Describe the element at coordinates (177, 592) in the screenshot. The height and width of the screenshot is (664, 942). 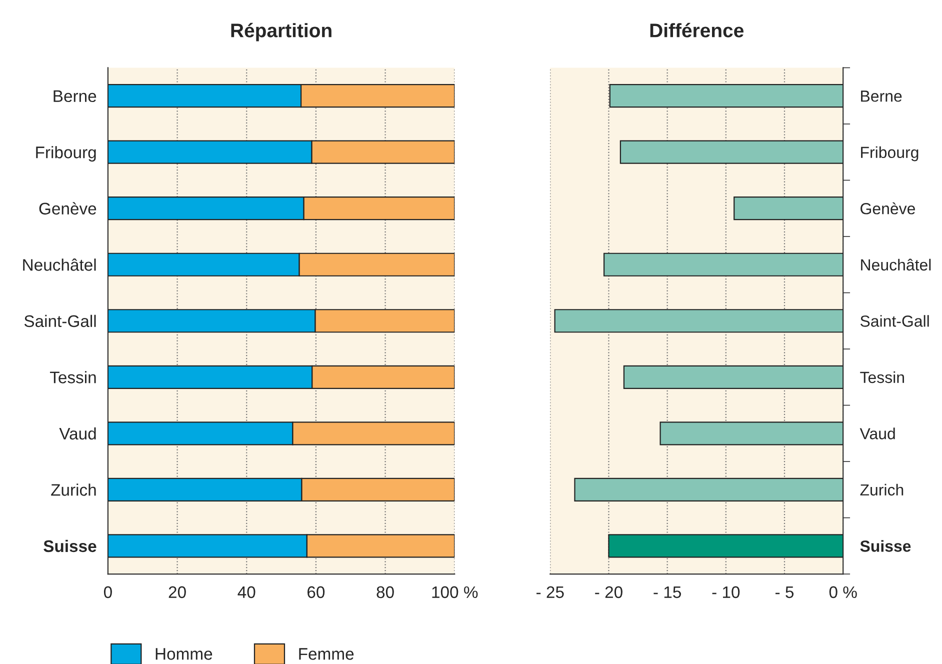
I see `x-tick-label: 20` at that location.